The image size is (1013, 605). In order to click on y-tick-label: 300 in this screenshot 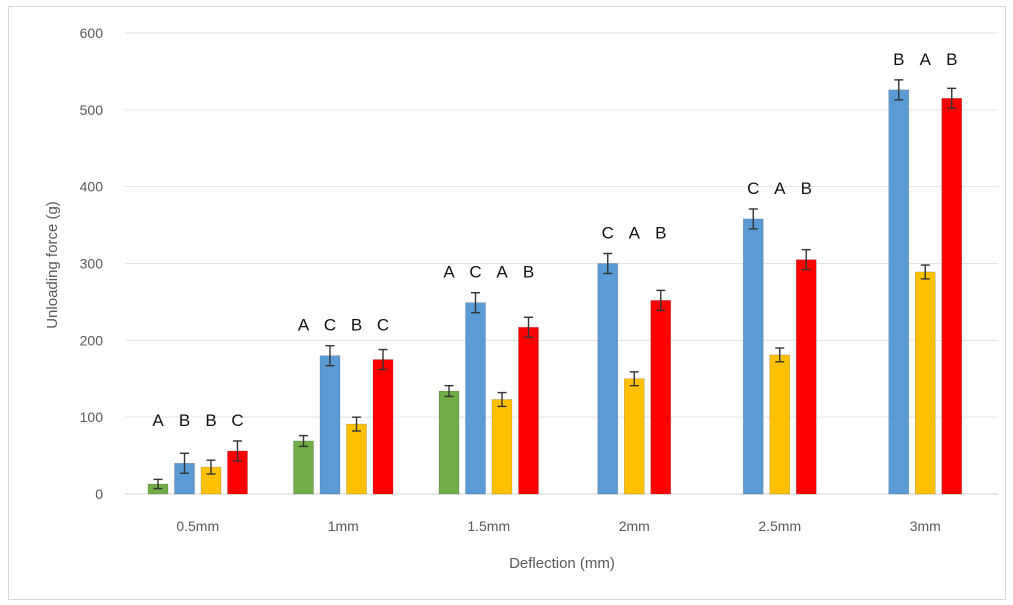, I will do `click(92, 264)`.